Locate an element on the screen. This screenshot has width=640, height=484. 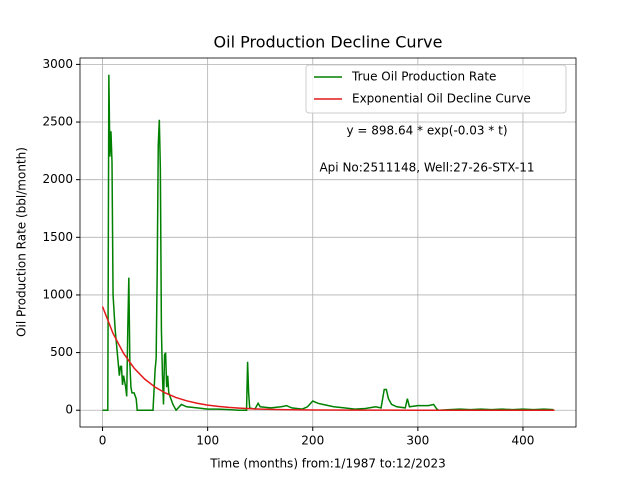
y-tick-label: 2500 is located at coordinates (57, 122).